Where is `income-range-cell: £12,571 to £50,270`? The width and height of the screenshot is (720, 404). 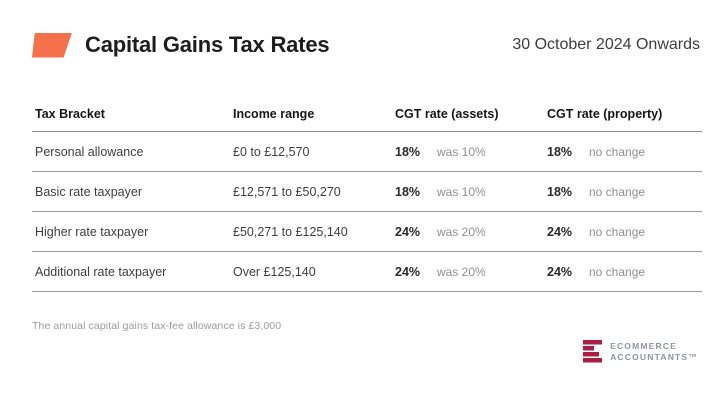
income-range-cell: £12,571 to £50,270 is located at coordinates (287, 191).